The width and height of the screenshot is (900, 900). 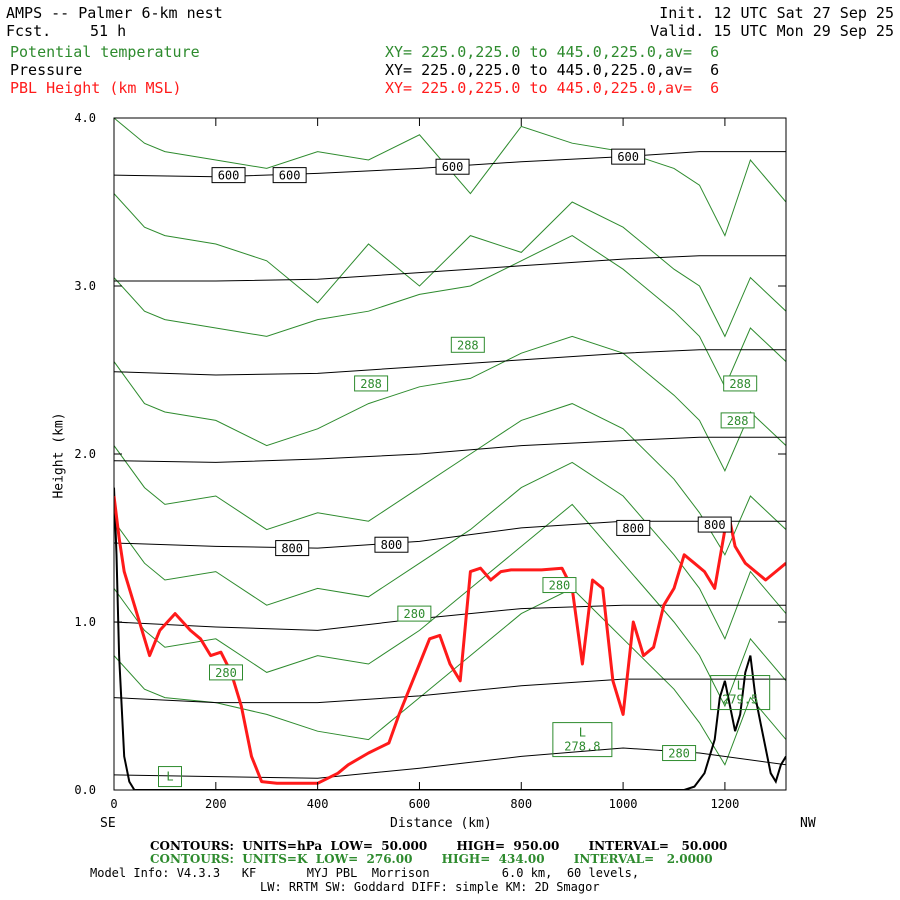 I want to click on x-tick-label: 400, so click(x=318, y=804).